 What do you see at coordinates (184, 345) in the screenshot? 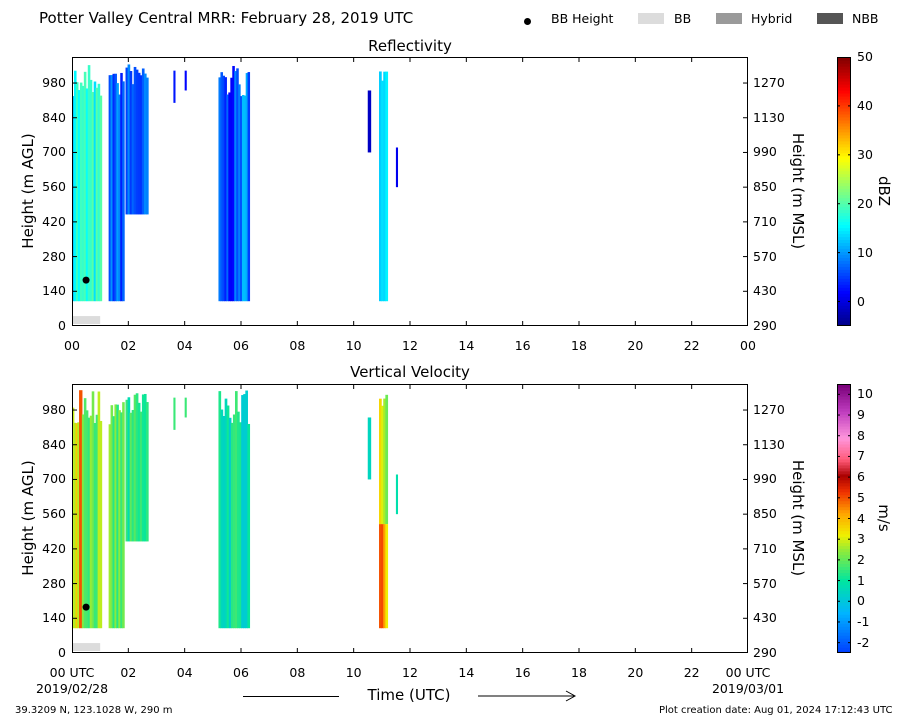
I see `x-tick-label: 04` at bounding box center [184, 345].